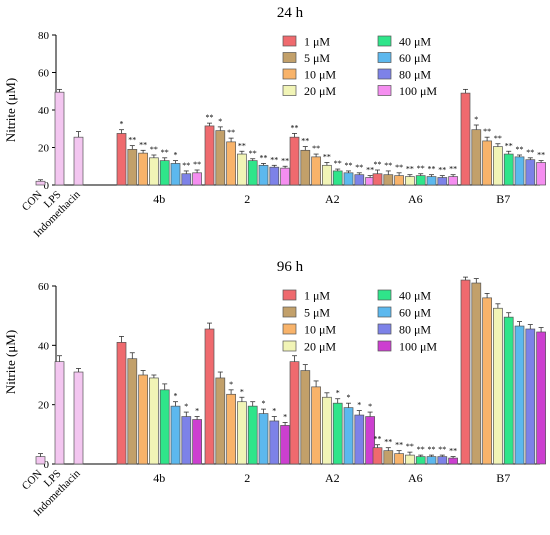 This screenshot has height=535, width=550. Describe the element at coordinates (40, 460) in the screenshot. I see `bar-control-con` at that location.